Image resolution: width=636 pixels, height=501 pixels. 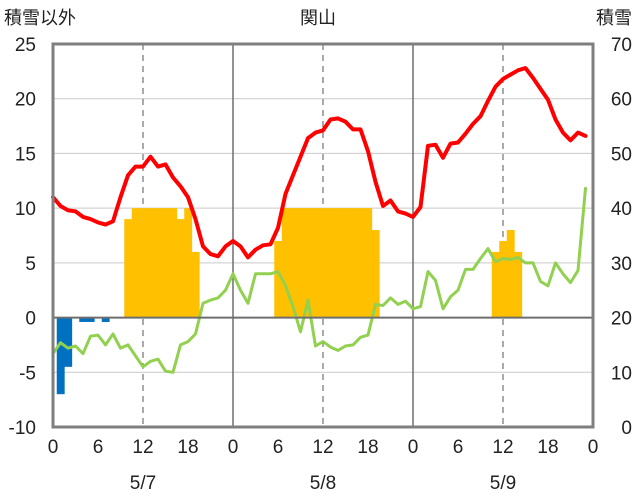 I want to click on left-axis-label: 積雪以外, so click(x=40, y=18).